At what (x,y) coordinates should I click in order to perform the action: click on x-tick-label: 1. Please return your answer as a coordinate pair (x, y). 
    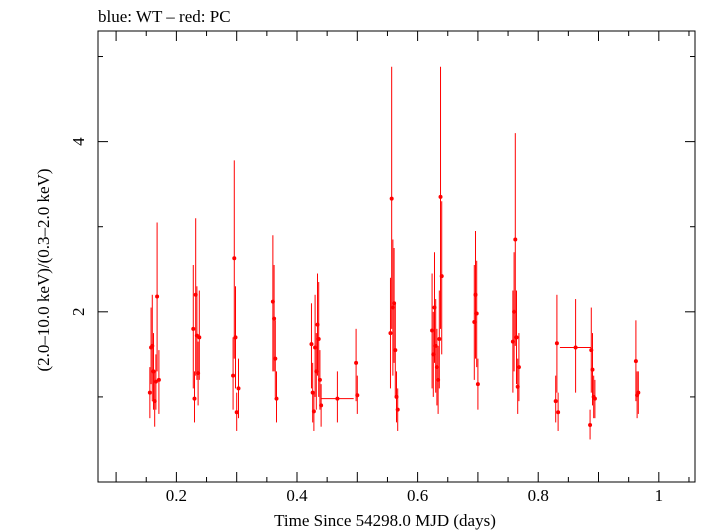
    Looking at the image, I should click on (659, 495).